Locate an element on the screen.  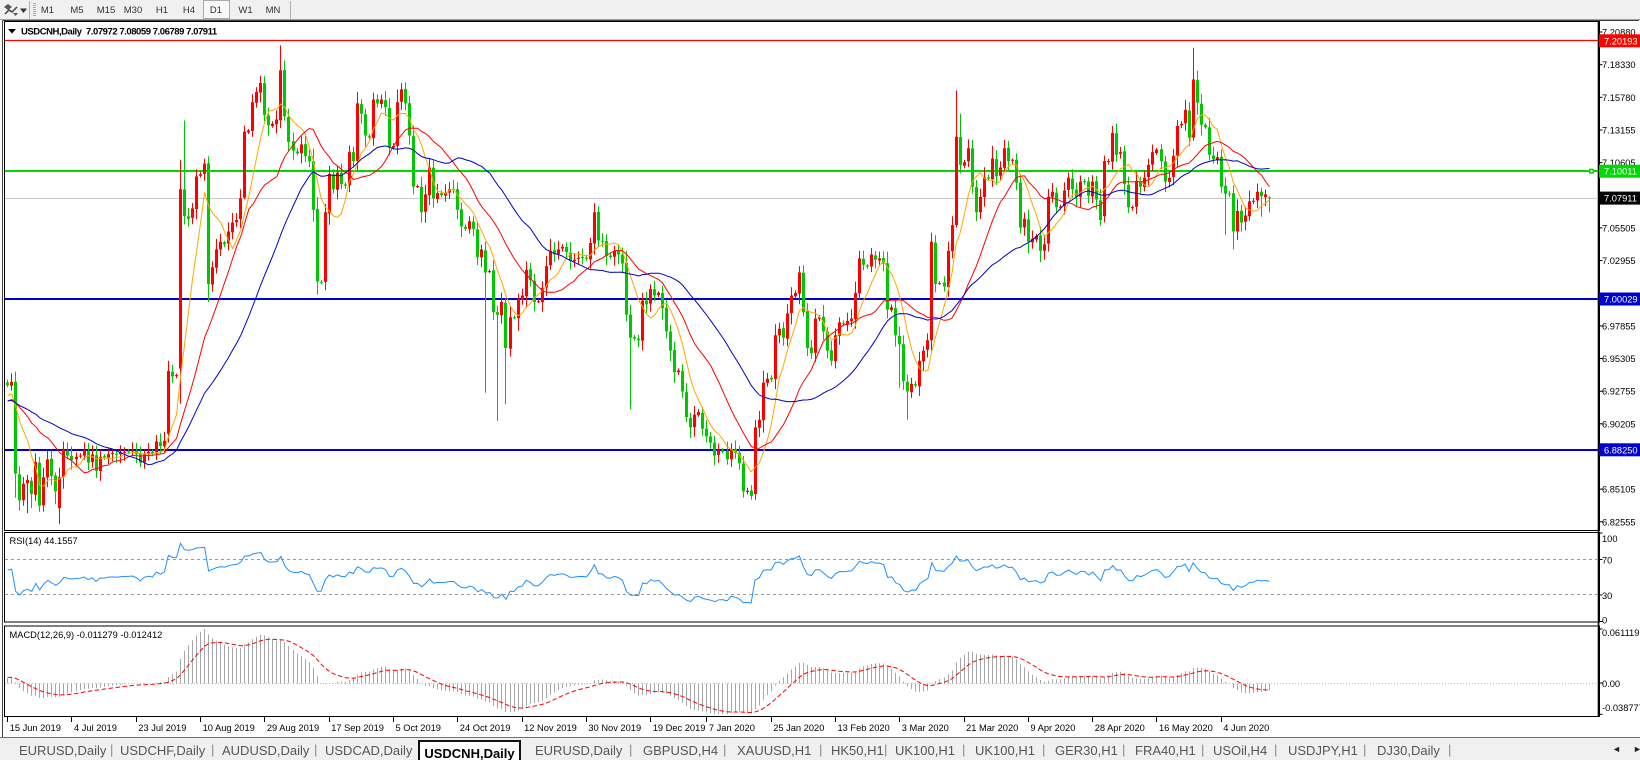
svg-text: 16 May 2020 is located at coordinates (1186, 728).